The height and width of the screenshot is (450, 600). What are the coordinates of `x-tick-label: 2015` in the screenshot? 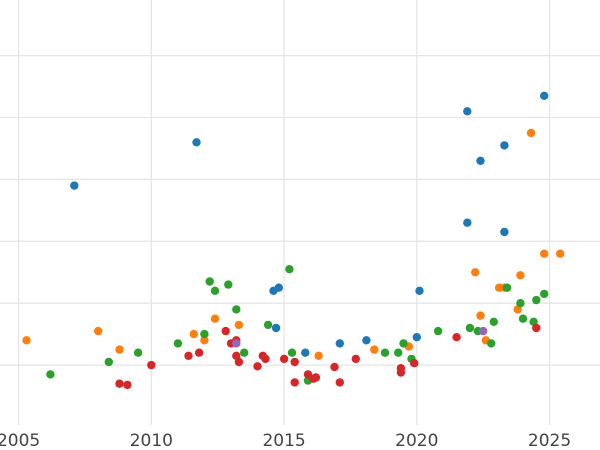 It's located at (283, 440).